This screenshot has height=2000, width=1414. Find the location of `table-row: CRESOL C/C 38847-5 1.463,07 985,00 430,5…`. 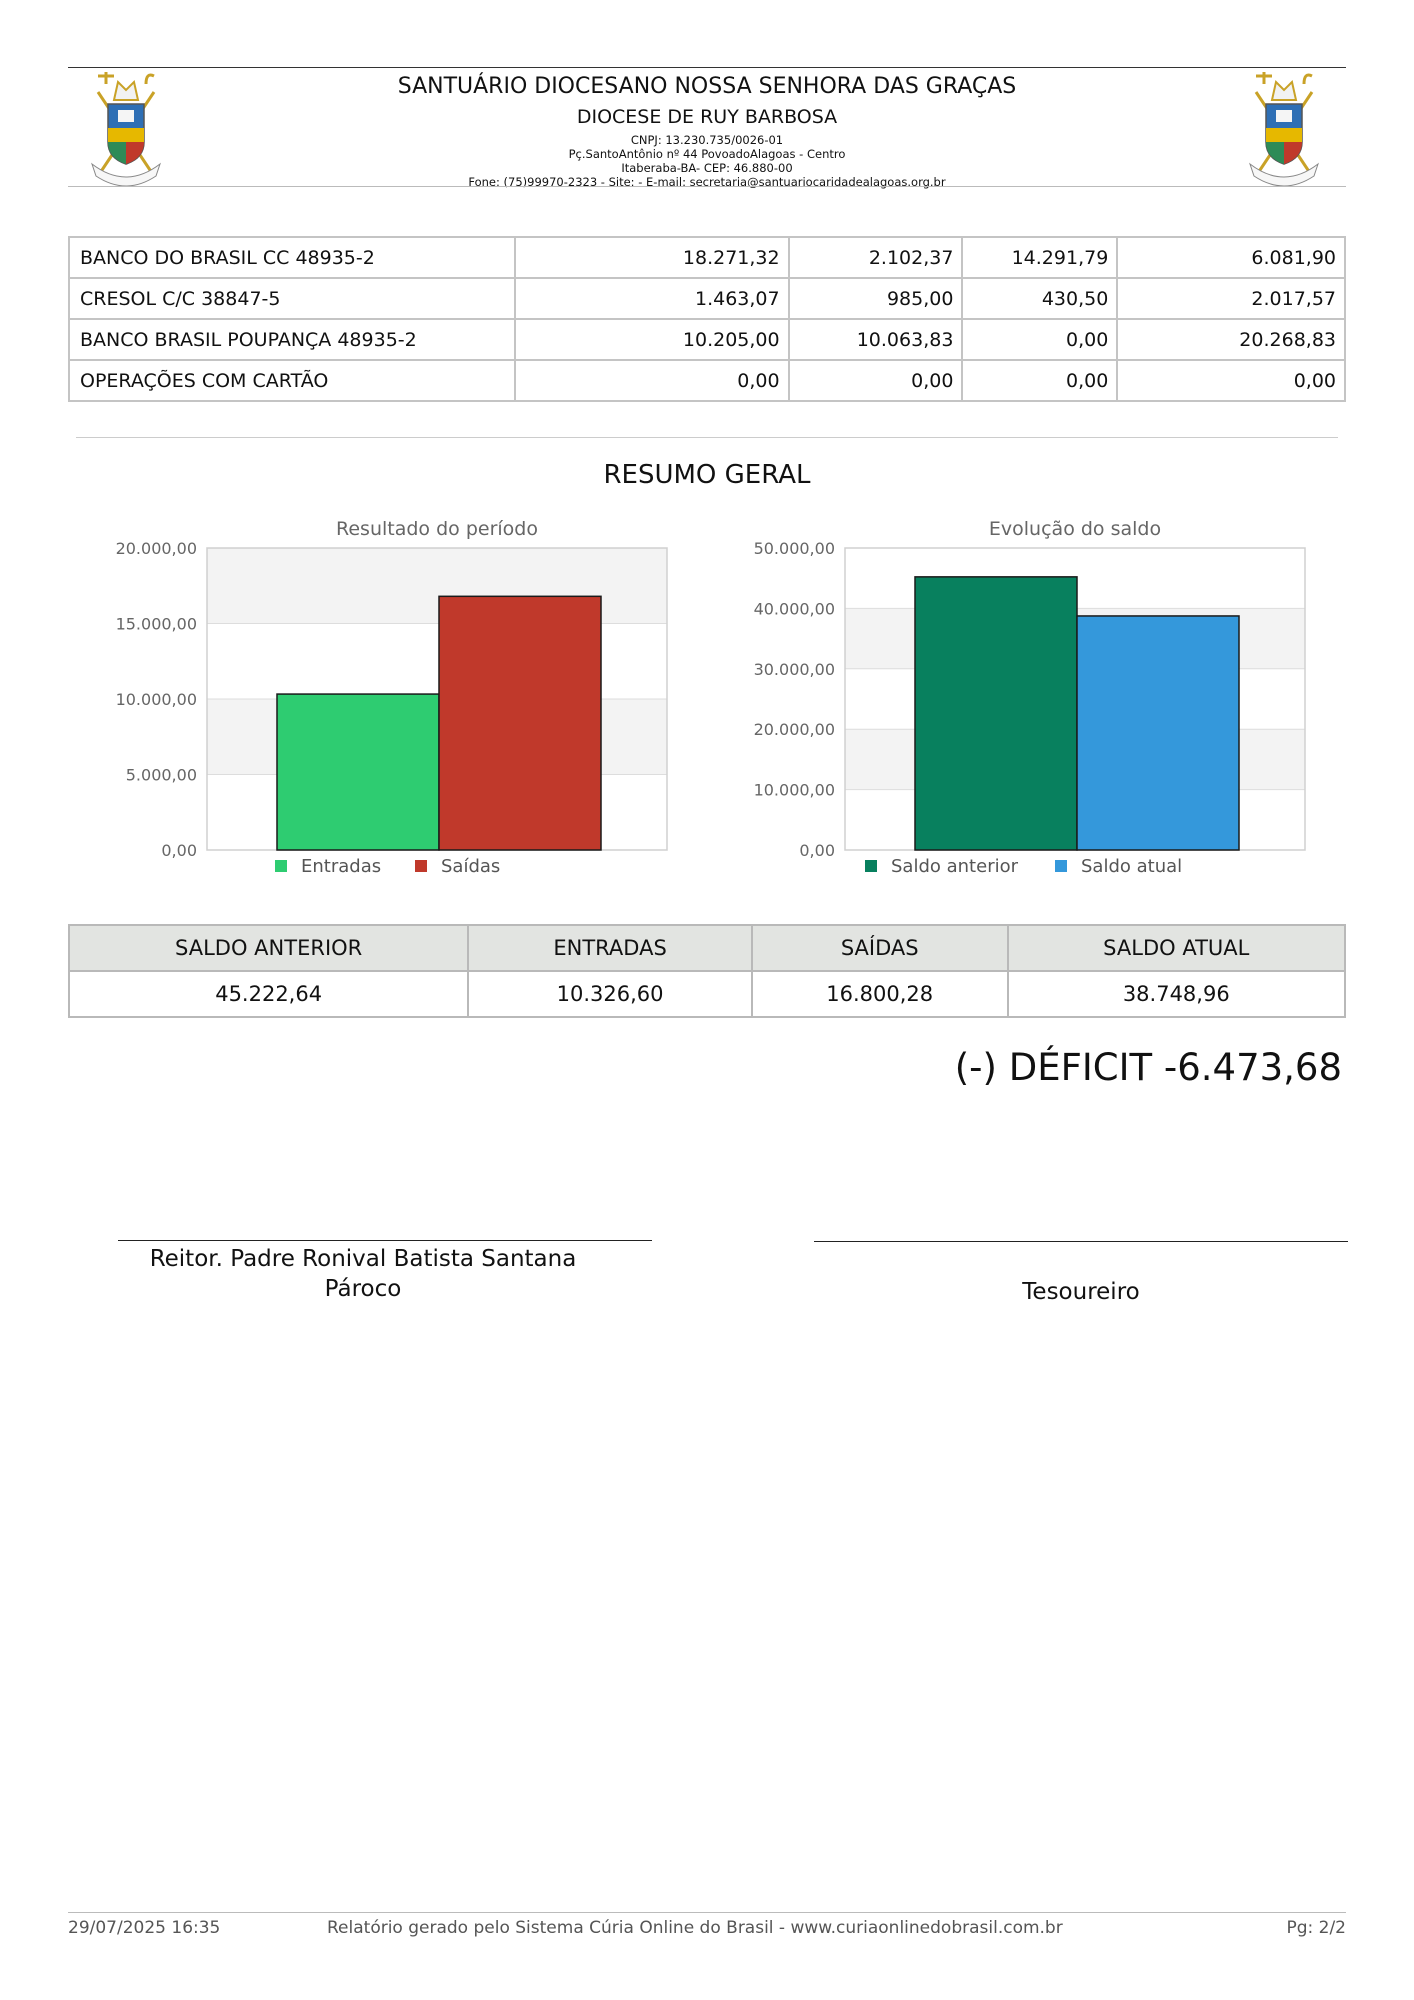

table-row: CRESOL C/C 38847-5 1.463,07 985,00 430,5… is located at coordinates (706, 298).